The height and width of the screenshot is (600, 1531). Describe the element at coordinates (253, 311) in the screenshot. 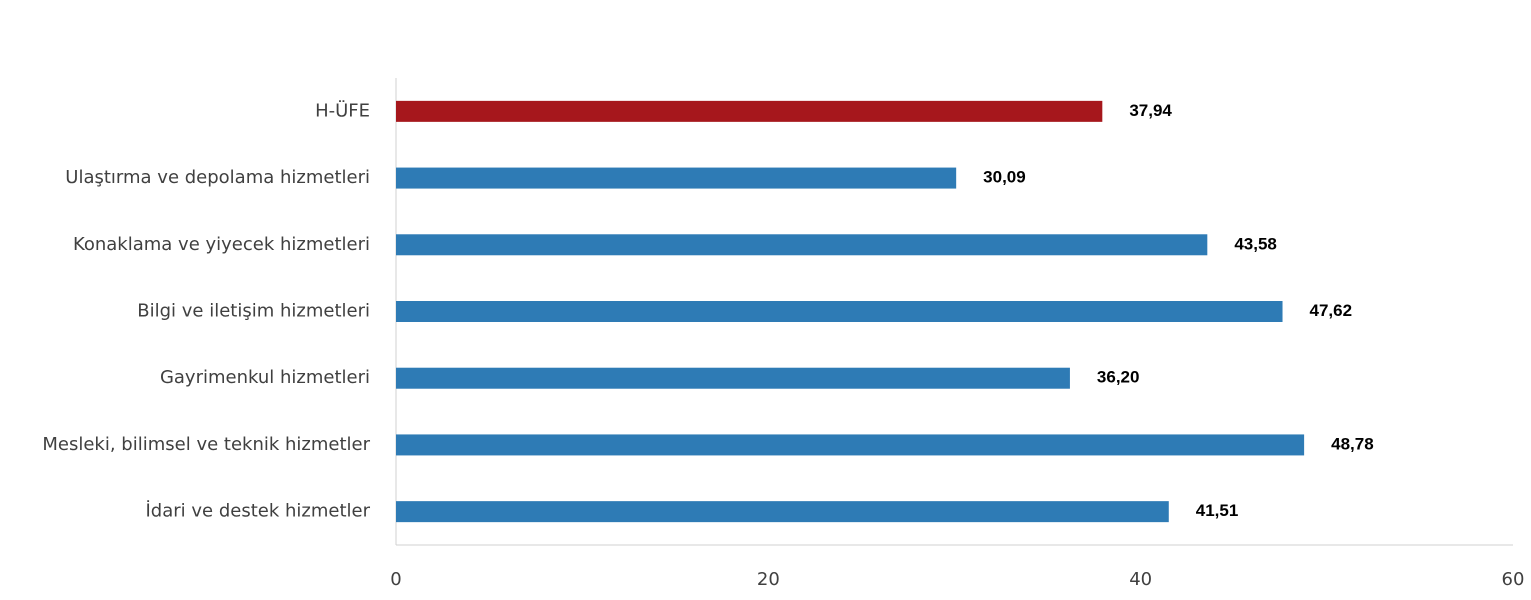

I see `category-label: Bilgi ve iletişim hizmetleri` at that location.